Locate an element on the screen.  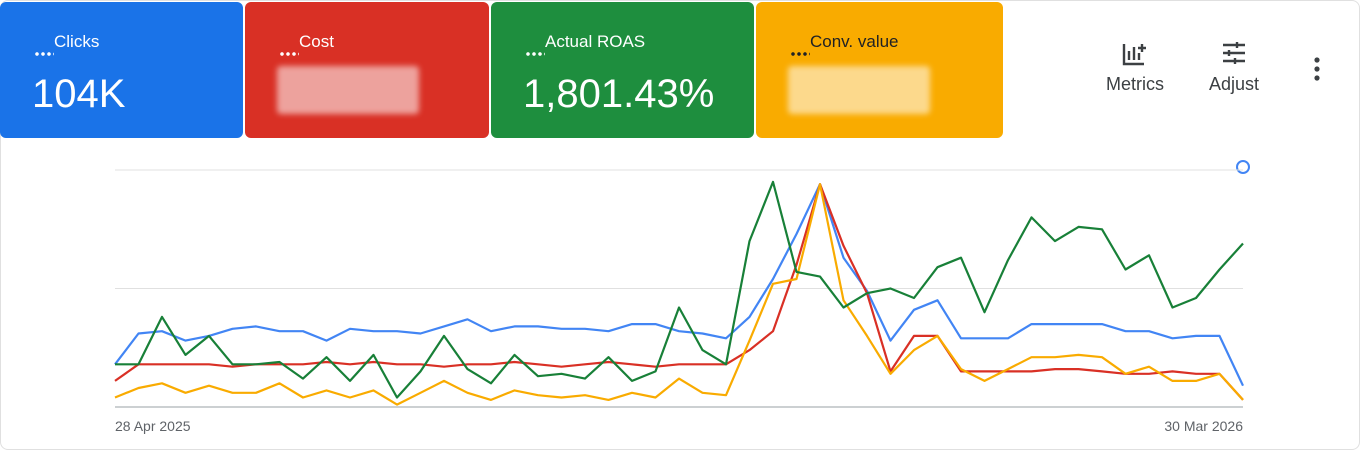
metric-card: Clicks 104K is located at coordinates (121, 70).